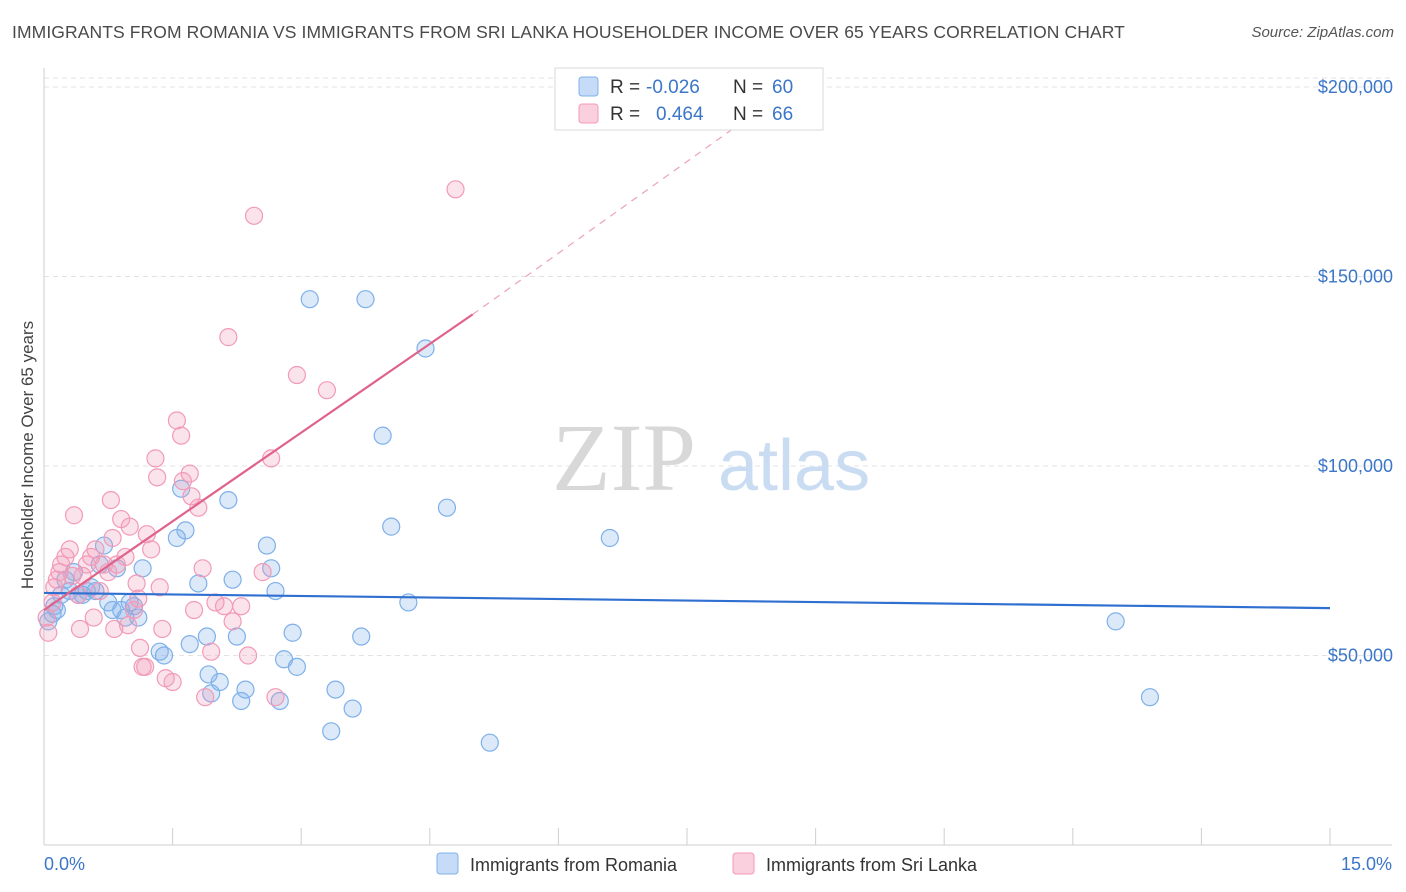  I want to click on source-attribution: Source: ZipAtlas.com, so click(1322, 32).